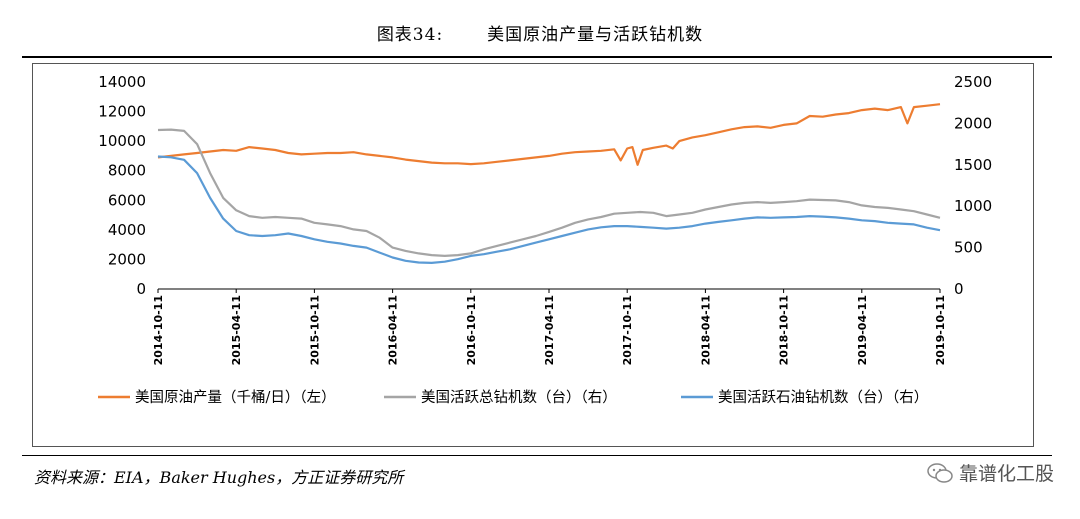  What do you see at coordinates (973, 165) in the screenshot?
I see `y-right-tick-label: 1500` at bounding box center [973, 165].